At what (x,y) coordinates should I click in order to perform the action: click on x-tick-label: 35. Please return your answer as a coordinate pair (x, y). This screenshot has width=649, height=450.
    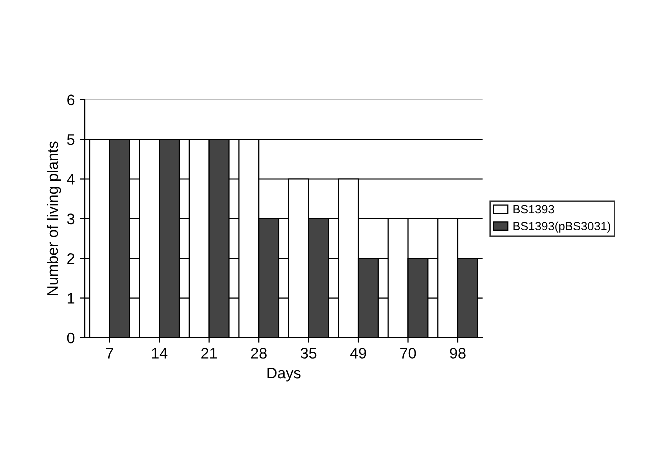
    Looking at the image, I should click on (308, 353).